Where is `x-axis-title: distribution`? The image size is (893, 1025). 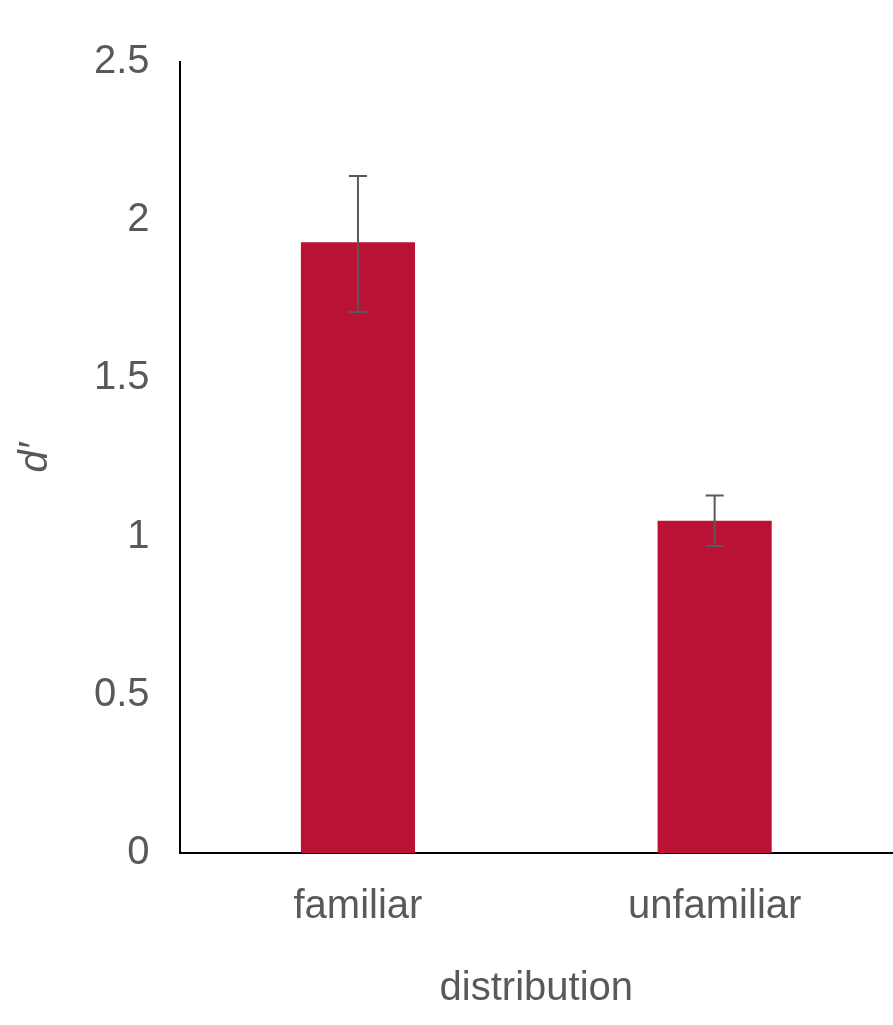
x-axis-title: distribution is located at coordinates (536, 986).